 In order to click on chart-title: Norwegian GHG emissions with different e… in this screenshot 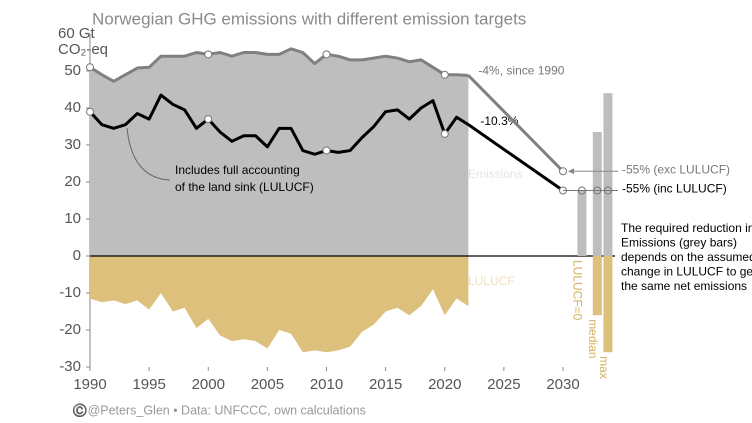, I will do `click(309, 18)`.